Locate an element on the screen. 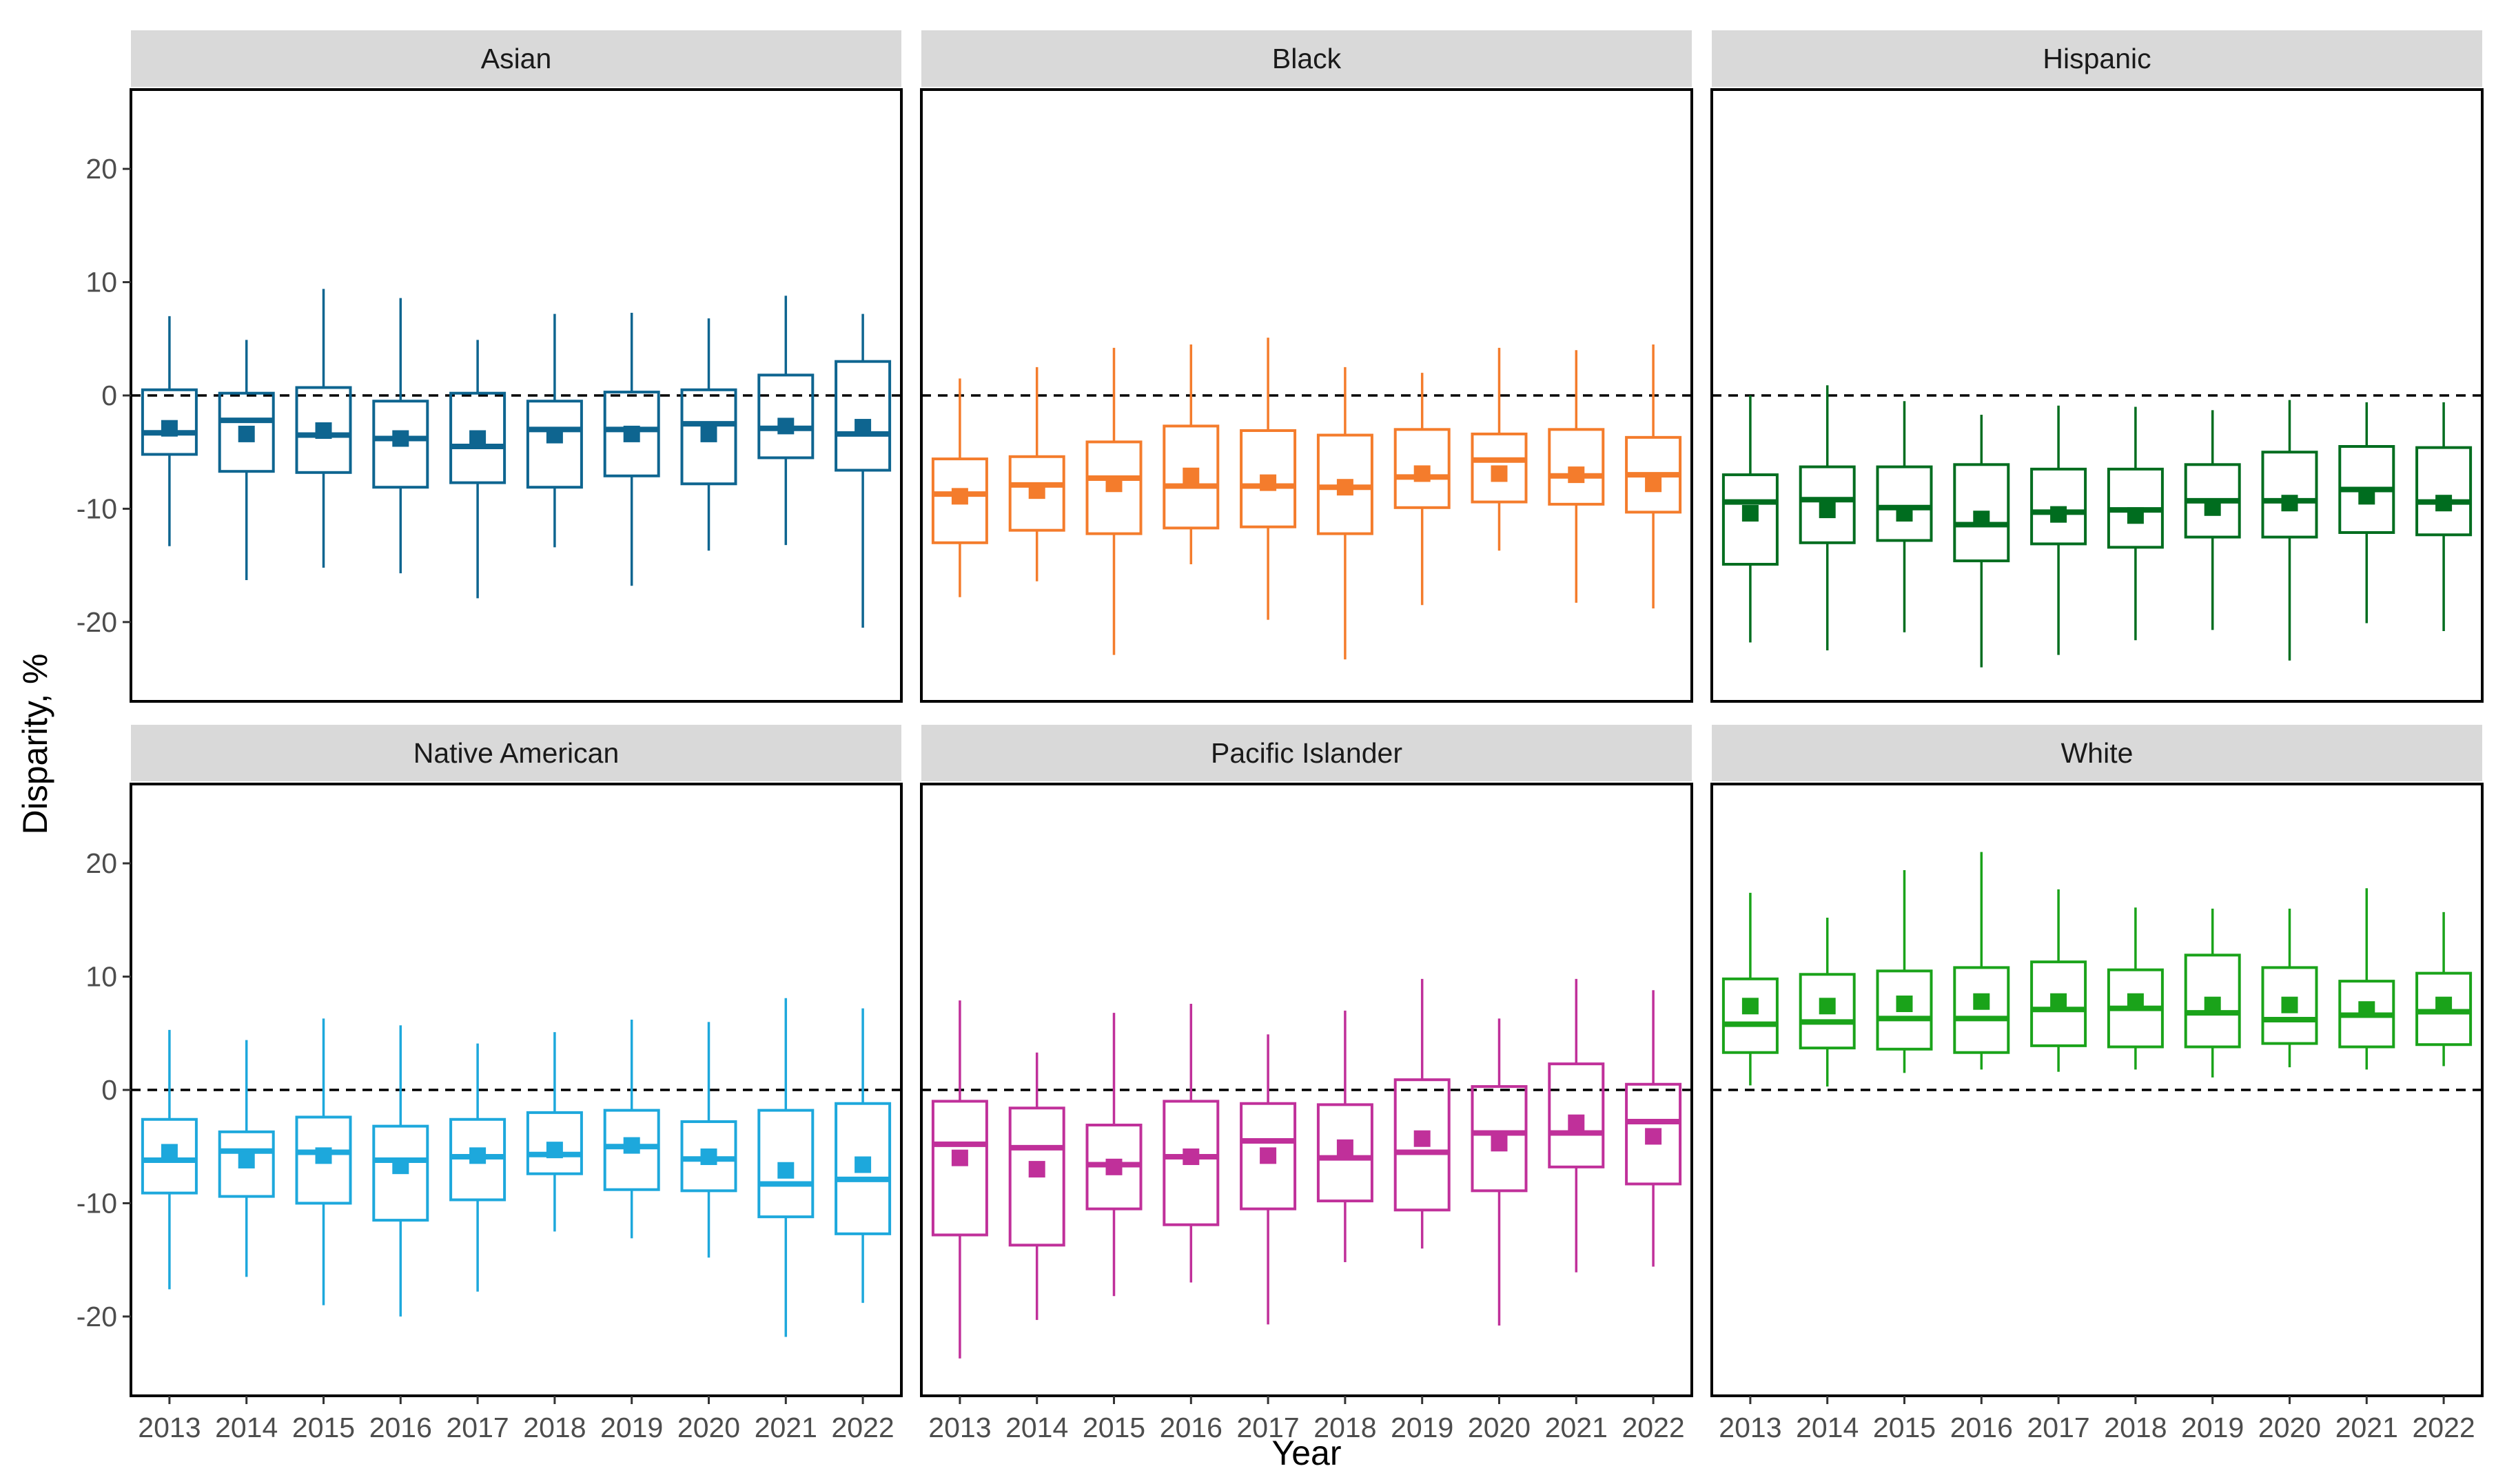  facet-strip-label: Pacific Islander is located at coordinates (1306, 753).